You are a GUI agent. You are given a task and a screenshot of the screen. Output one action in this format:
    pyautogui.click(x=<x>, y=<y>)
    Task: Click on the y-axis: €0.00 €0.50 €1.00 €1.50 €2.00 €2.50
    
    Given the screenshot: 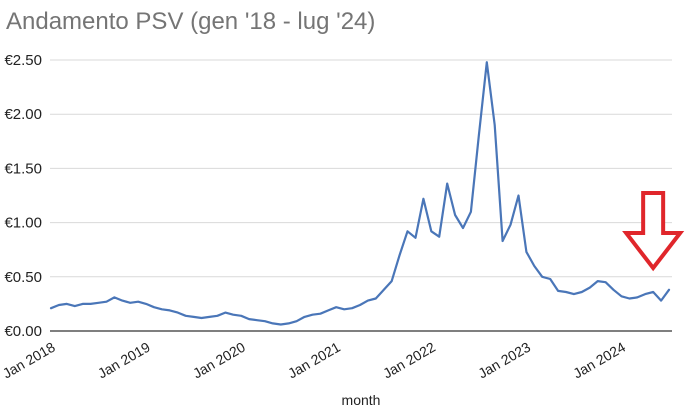 What is the action you would take?
    pyautogui.click(x=23, y=196)
    